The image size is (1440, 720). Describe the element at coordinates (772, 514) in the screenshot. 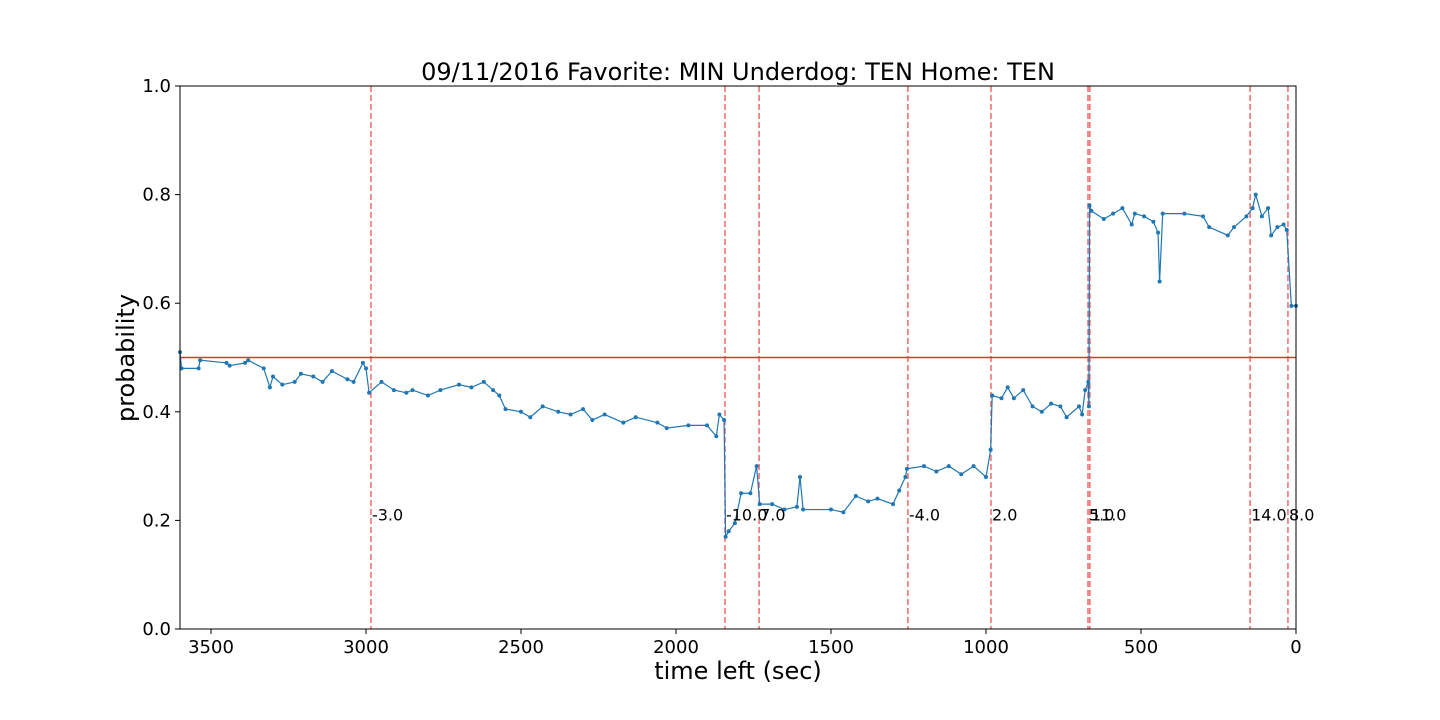

I see `event-label: 7.0` at that location.